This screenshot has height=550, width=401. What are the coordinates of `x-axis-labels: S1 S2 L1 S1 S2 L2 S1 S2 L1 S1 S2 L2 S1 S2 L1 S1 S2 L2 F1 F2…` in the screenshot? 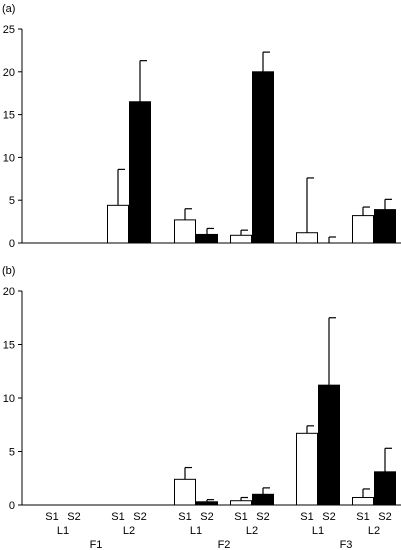 It's located at (218, 530).